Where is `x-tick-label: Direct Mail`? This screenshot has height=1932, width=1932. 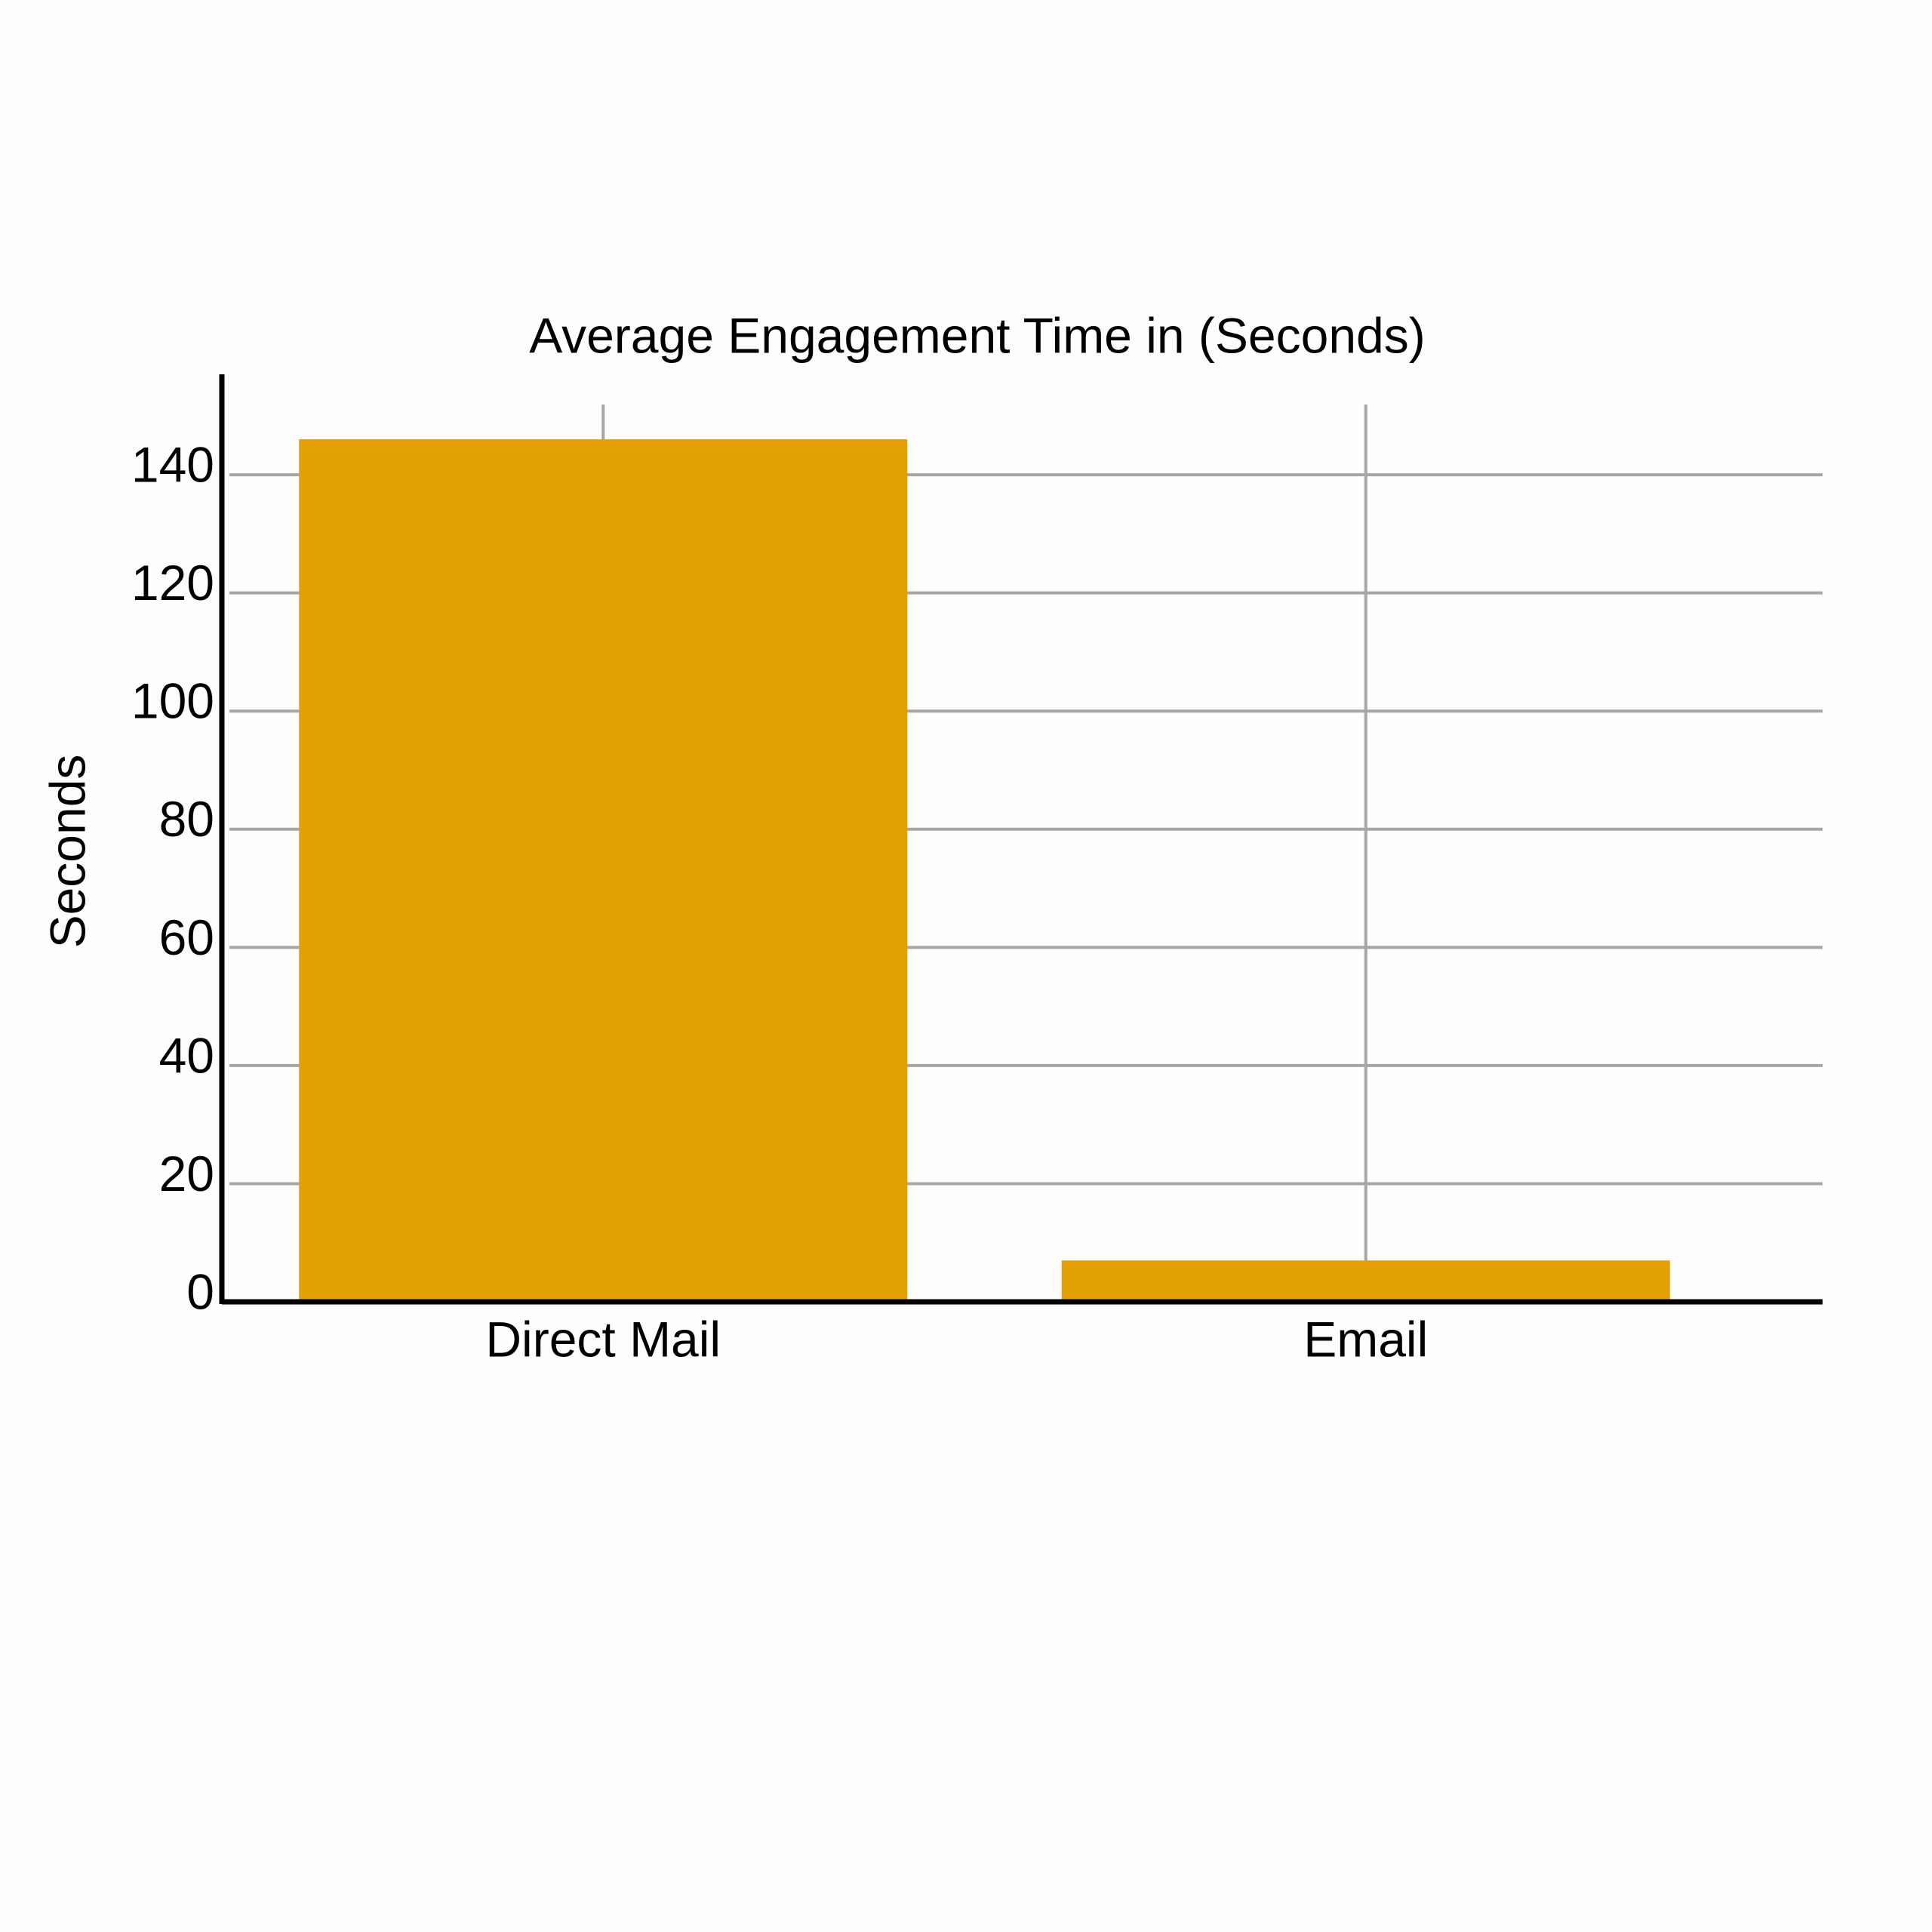
x-tick-label: Direct Mail is located at coordinates (603, 1339).